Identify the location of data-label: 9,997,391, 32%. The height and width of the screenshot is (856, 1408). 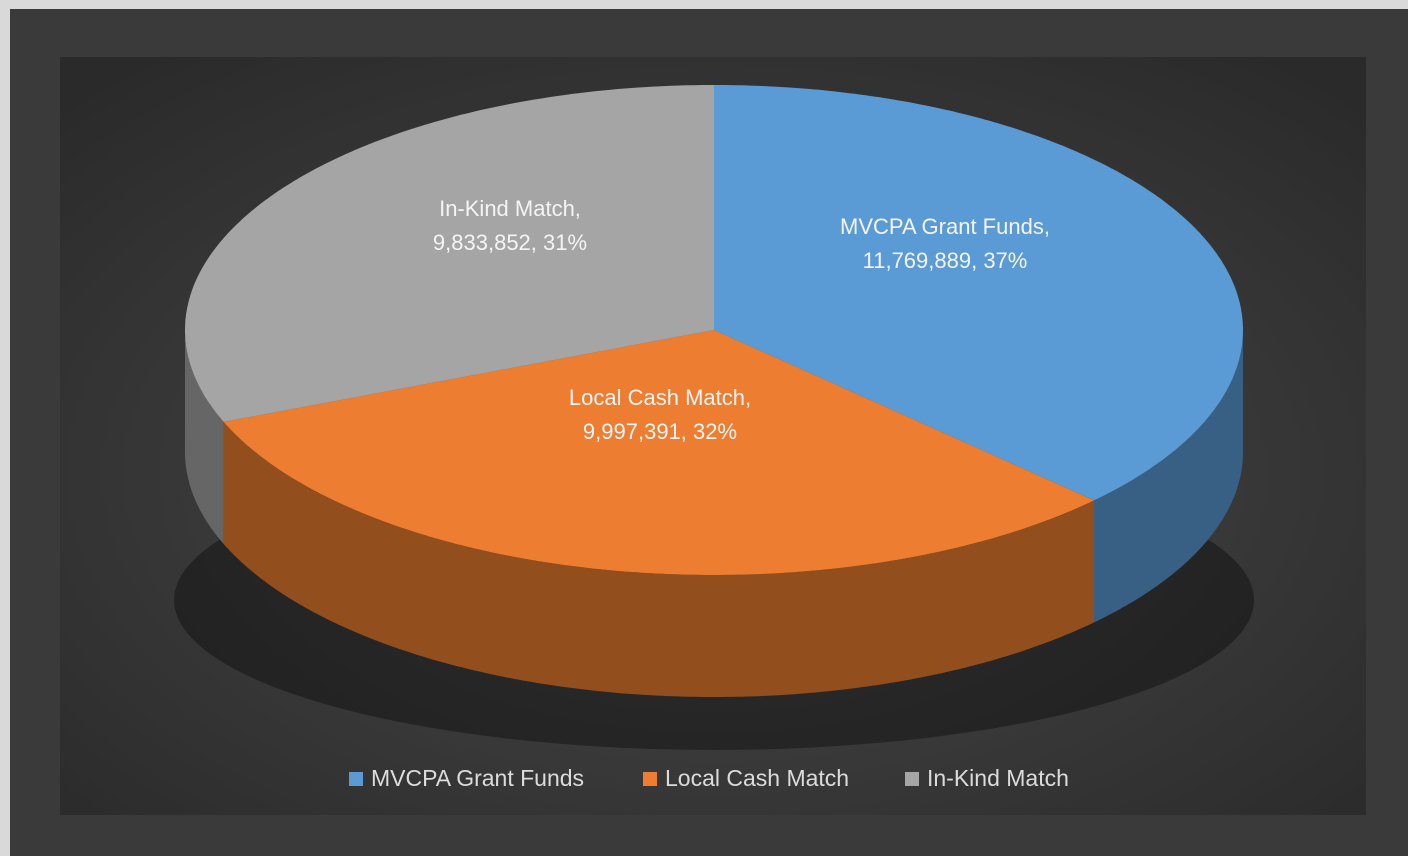
(660, 431).